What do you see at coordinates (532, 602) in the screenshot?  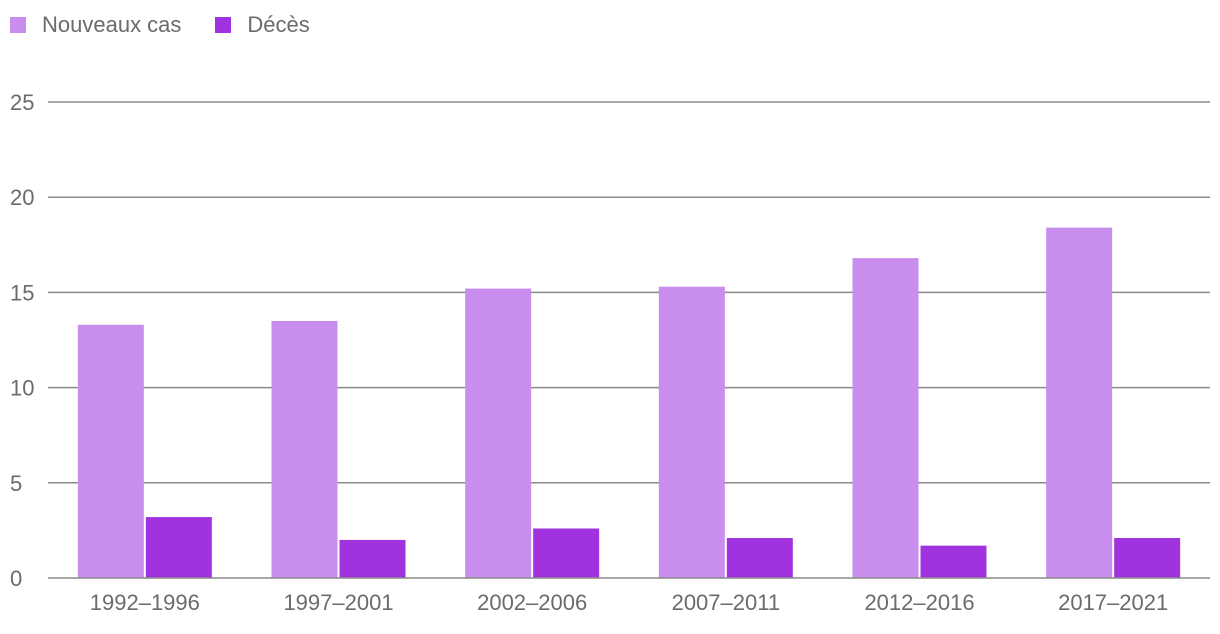 I see `x-tick-label: 2002–2006` at bounding box center [532, 602].